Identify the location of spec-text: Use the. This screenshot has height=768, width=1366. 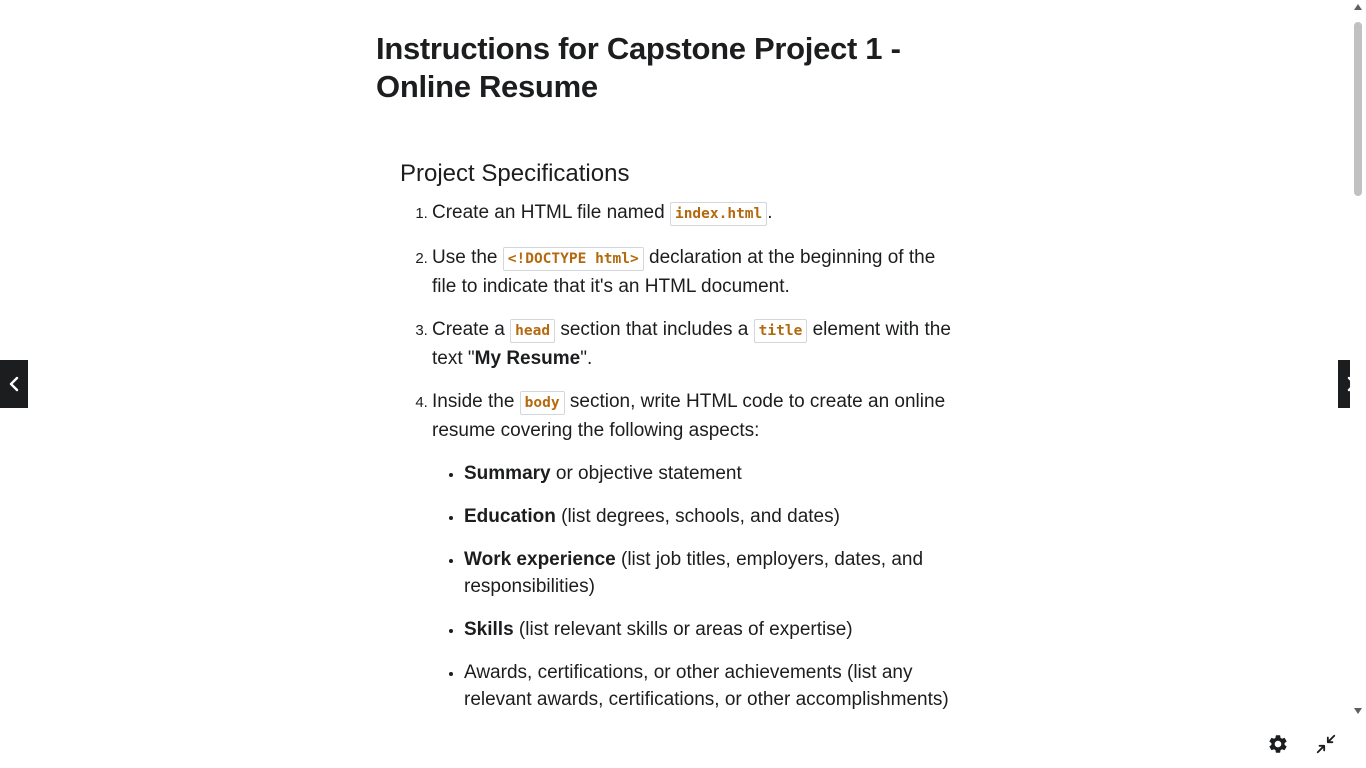
(467, 257).